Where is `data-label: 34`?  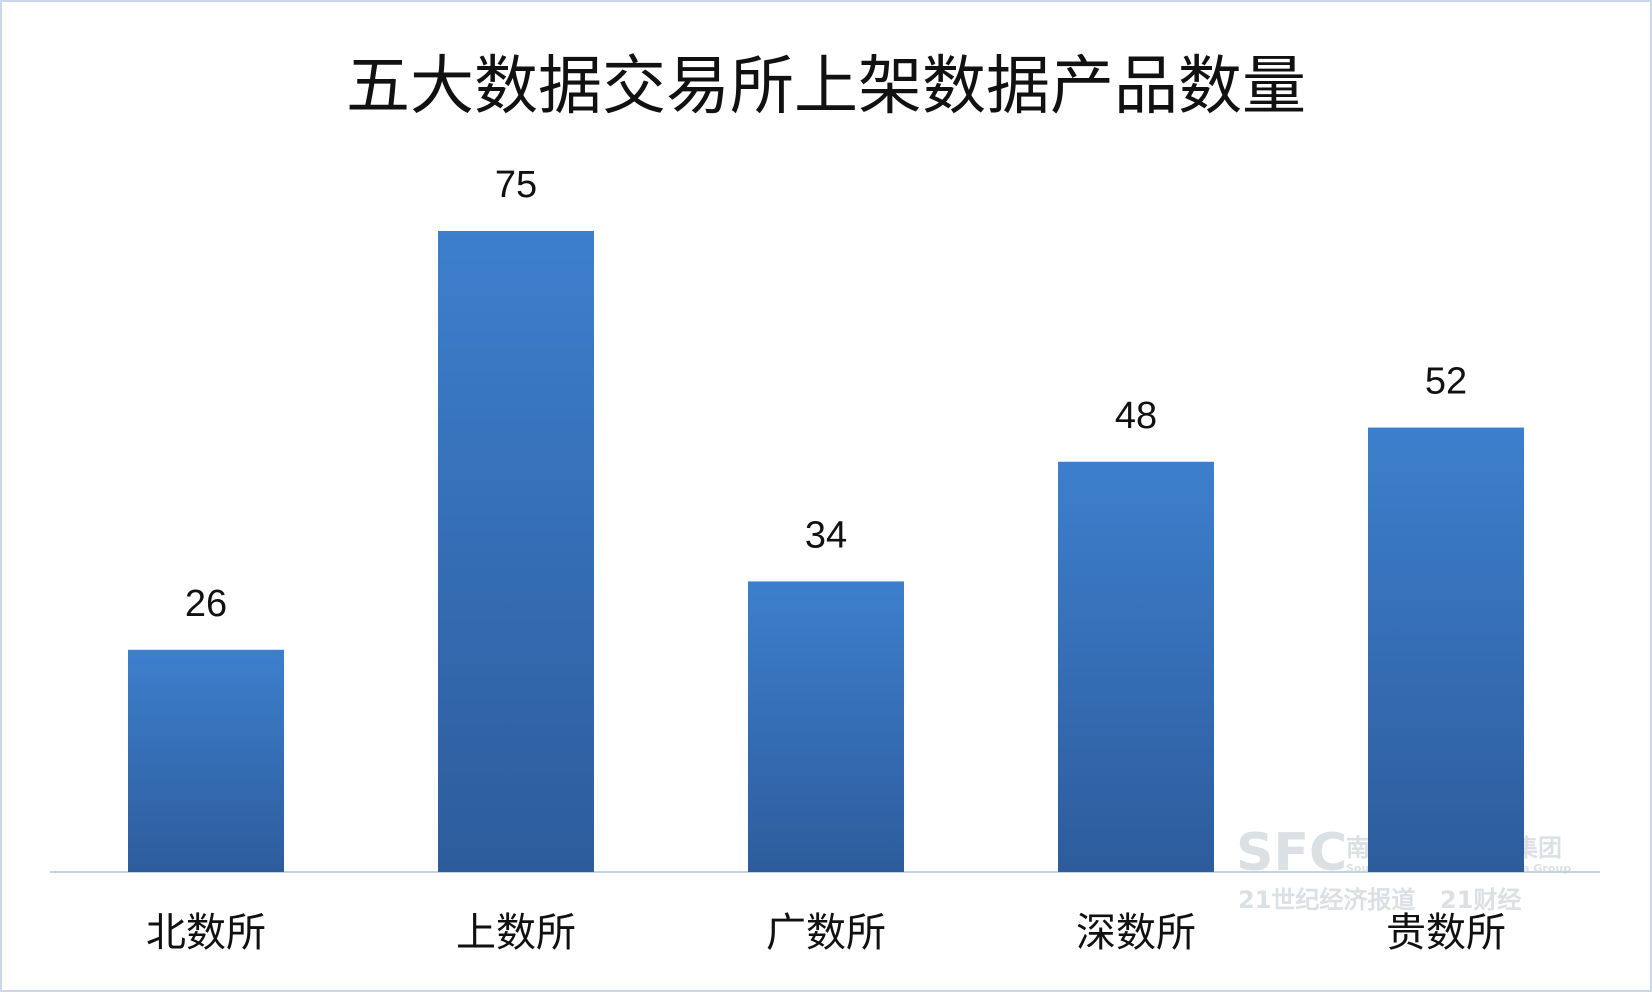
data-label: 34 is located at coordinates (826, 535).